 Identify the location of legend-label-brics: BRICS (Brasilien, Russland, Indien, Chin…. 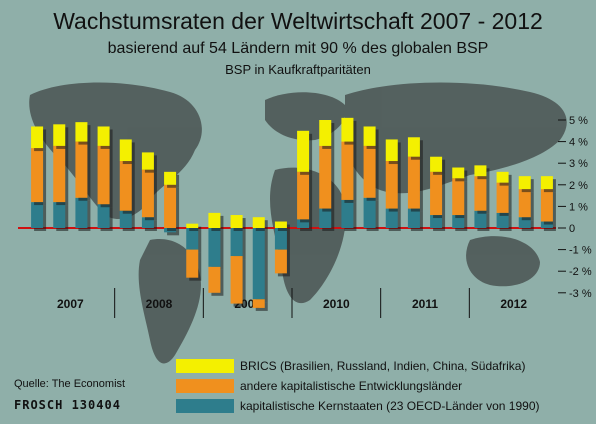
(383, 366).